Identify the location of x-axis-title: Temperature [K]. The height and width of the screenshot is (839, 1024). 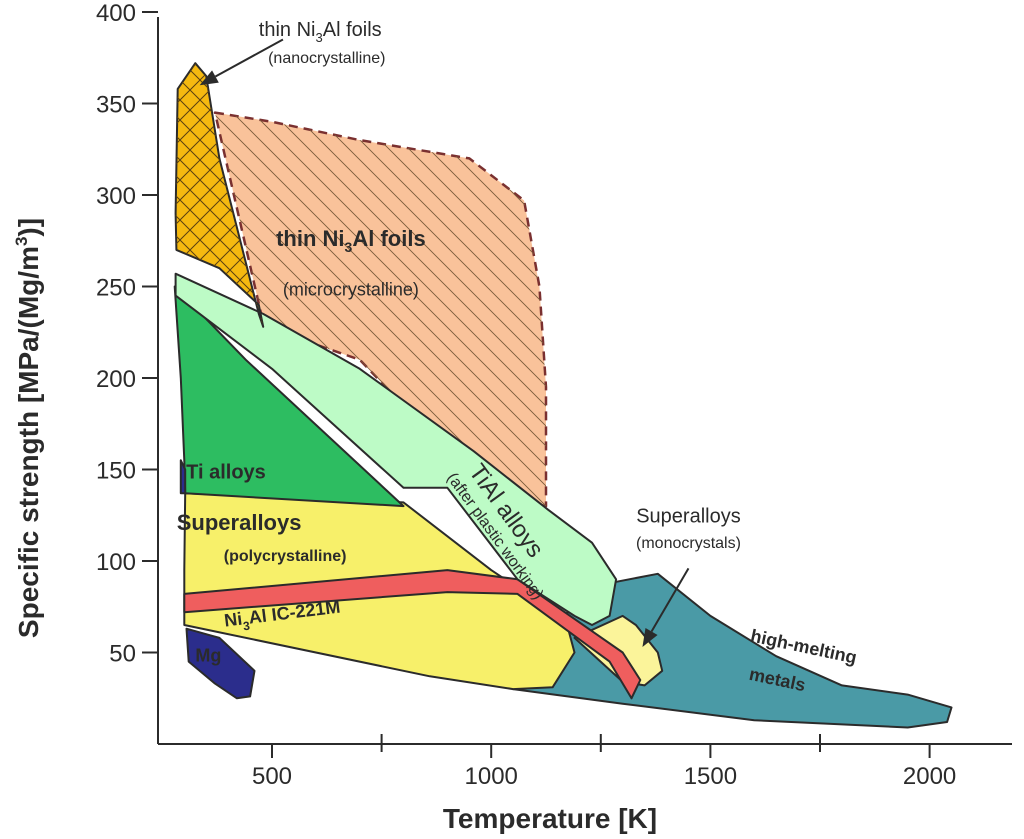
(550, 818).